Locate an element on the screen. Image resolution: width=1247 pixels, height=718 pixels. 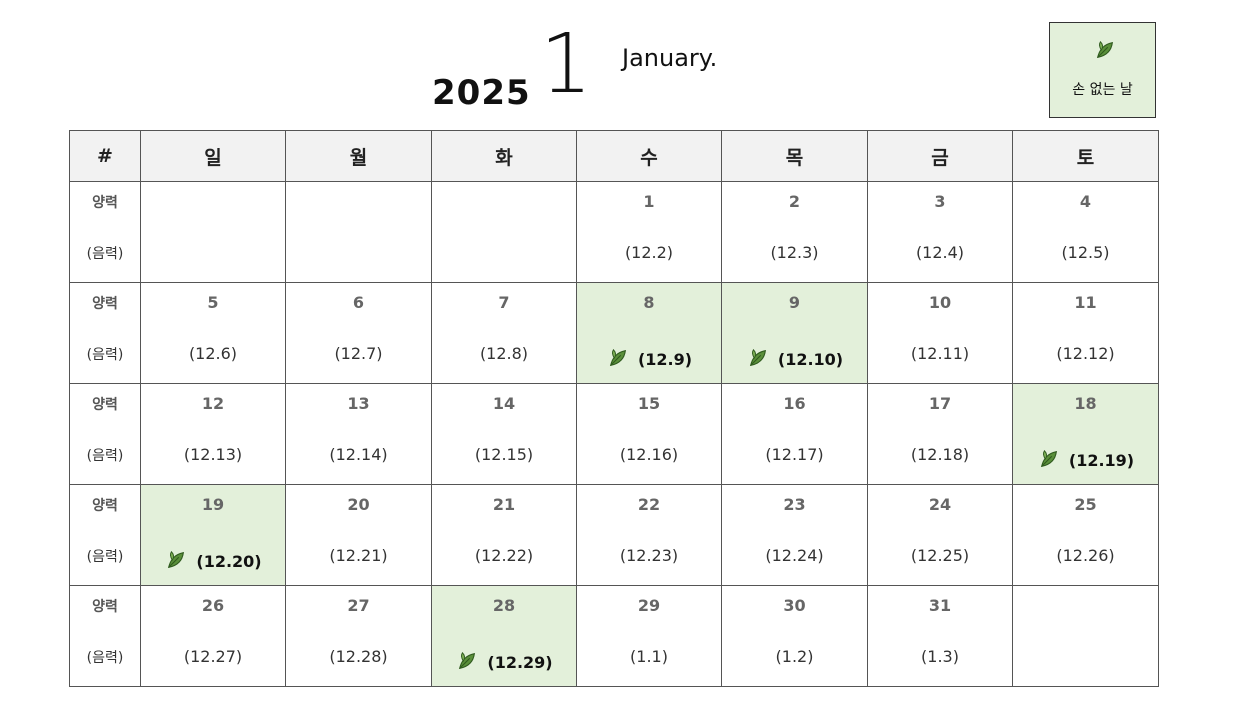
lunar-date-wrap: (12.27) is located at coordinates (213, 656).